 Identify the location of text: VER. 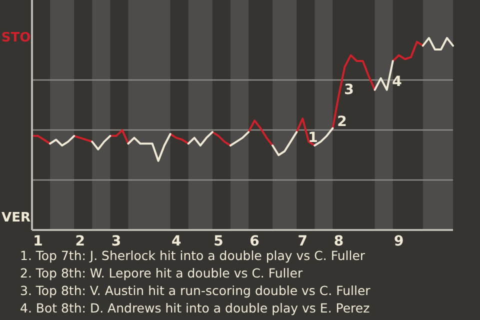
(16, 218).